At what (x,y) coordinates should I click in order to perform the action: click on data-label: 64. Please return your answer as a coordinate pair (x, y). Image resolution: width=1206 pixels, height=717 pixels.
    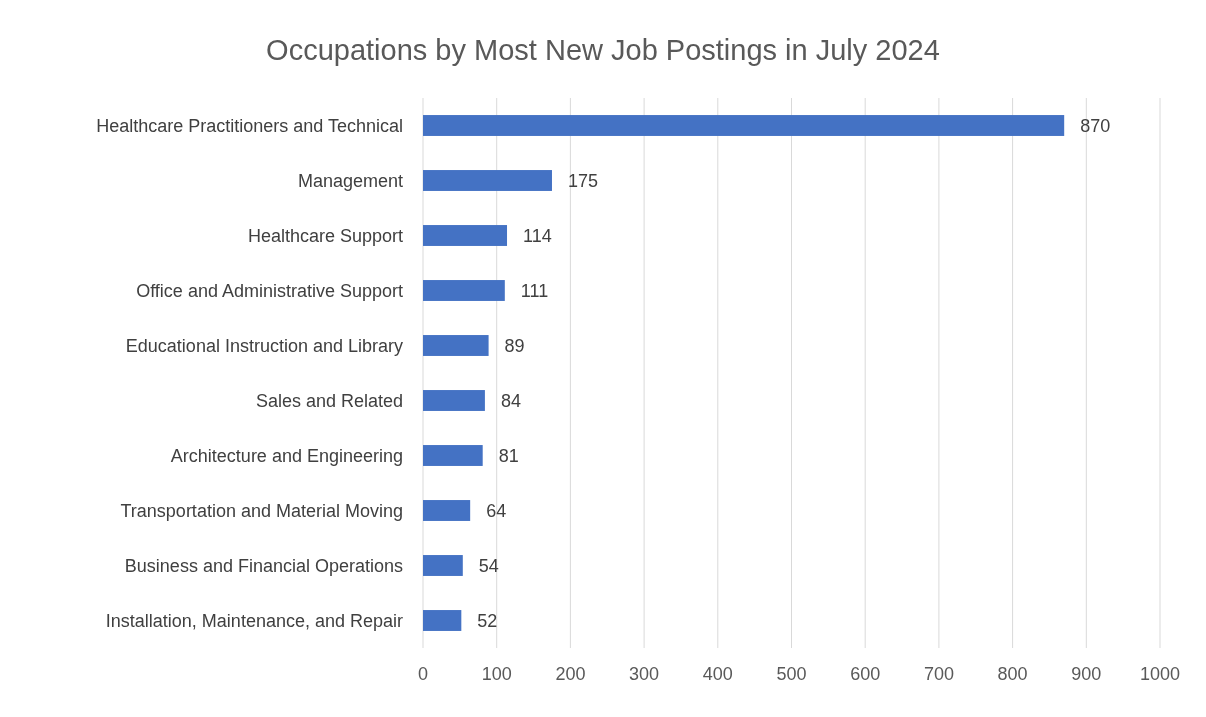
    Looking at the image, I should click on (496, 510).